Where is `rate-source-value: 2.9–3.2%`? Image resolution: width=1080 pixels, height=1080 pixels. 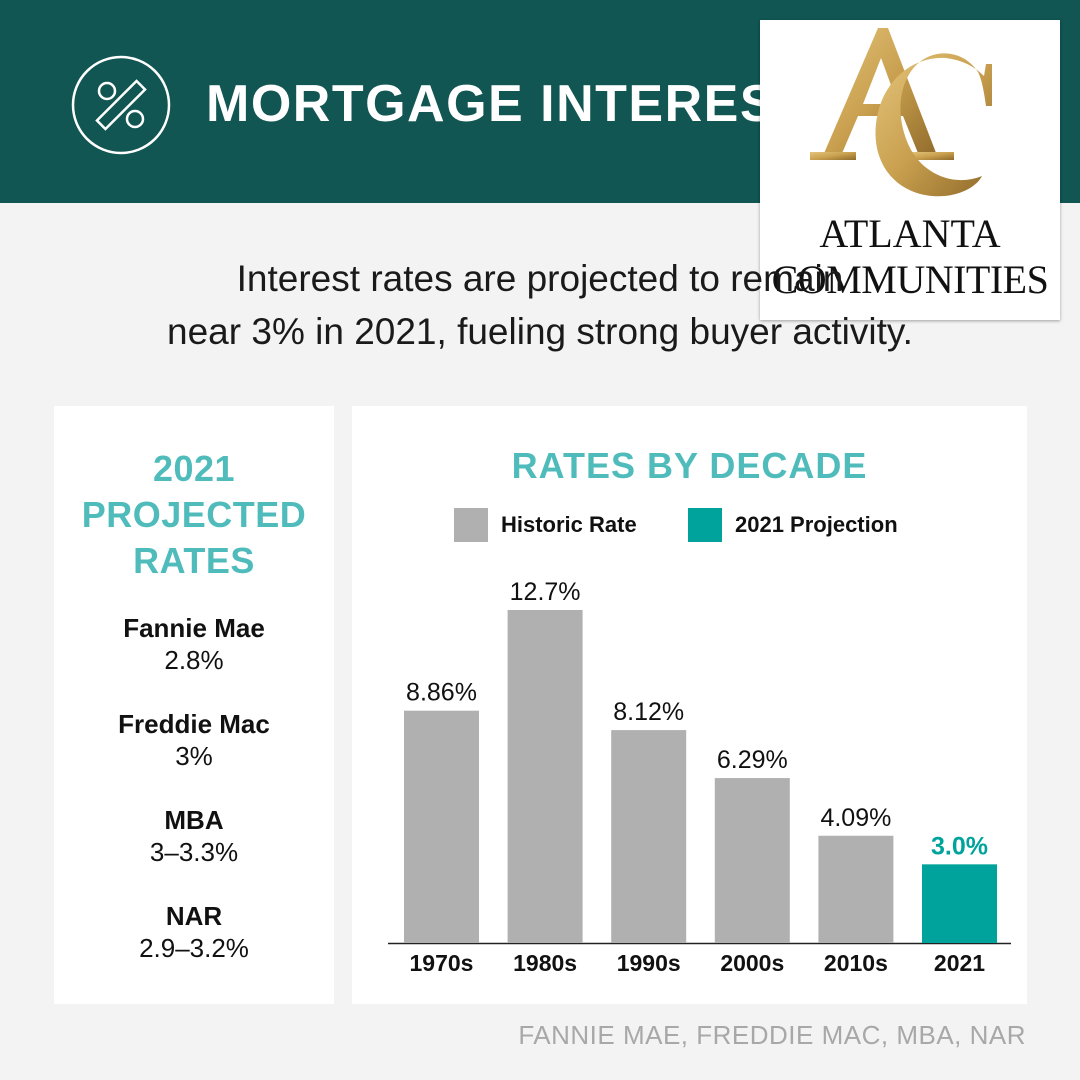 rate-source-value: 2.9–3.2% is located at coordinates (194, 948).